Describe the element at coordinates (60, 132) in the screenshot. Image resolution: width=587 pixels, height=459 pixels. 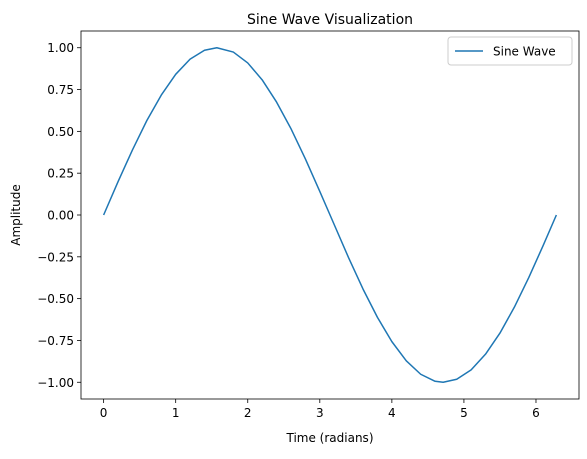
I see `y-tick-label: 0.50` at that location.